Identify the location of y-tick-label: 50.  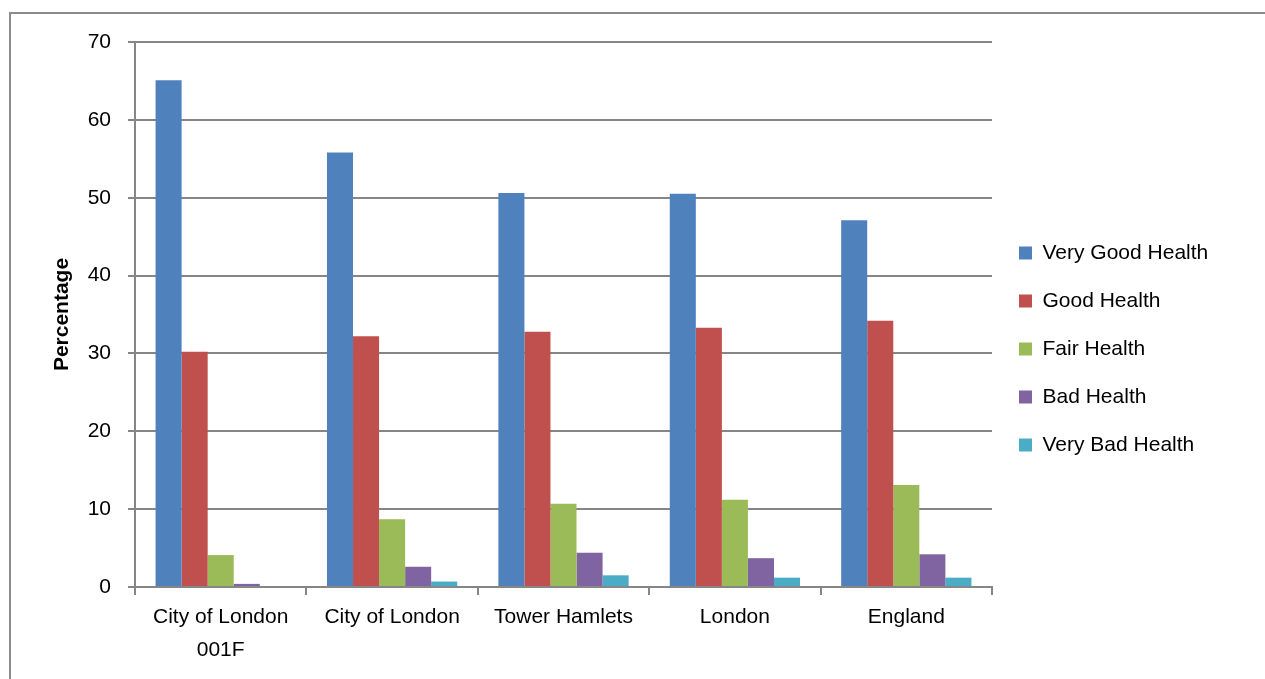
(99, 196).